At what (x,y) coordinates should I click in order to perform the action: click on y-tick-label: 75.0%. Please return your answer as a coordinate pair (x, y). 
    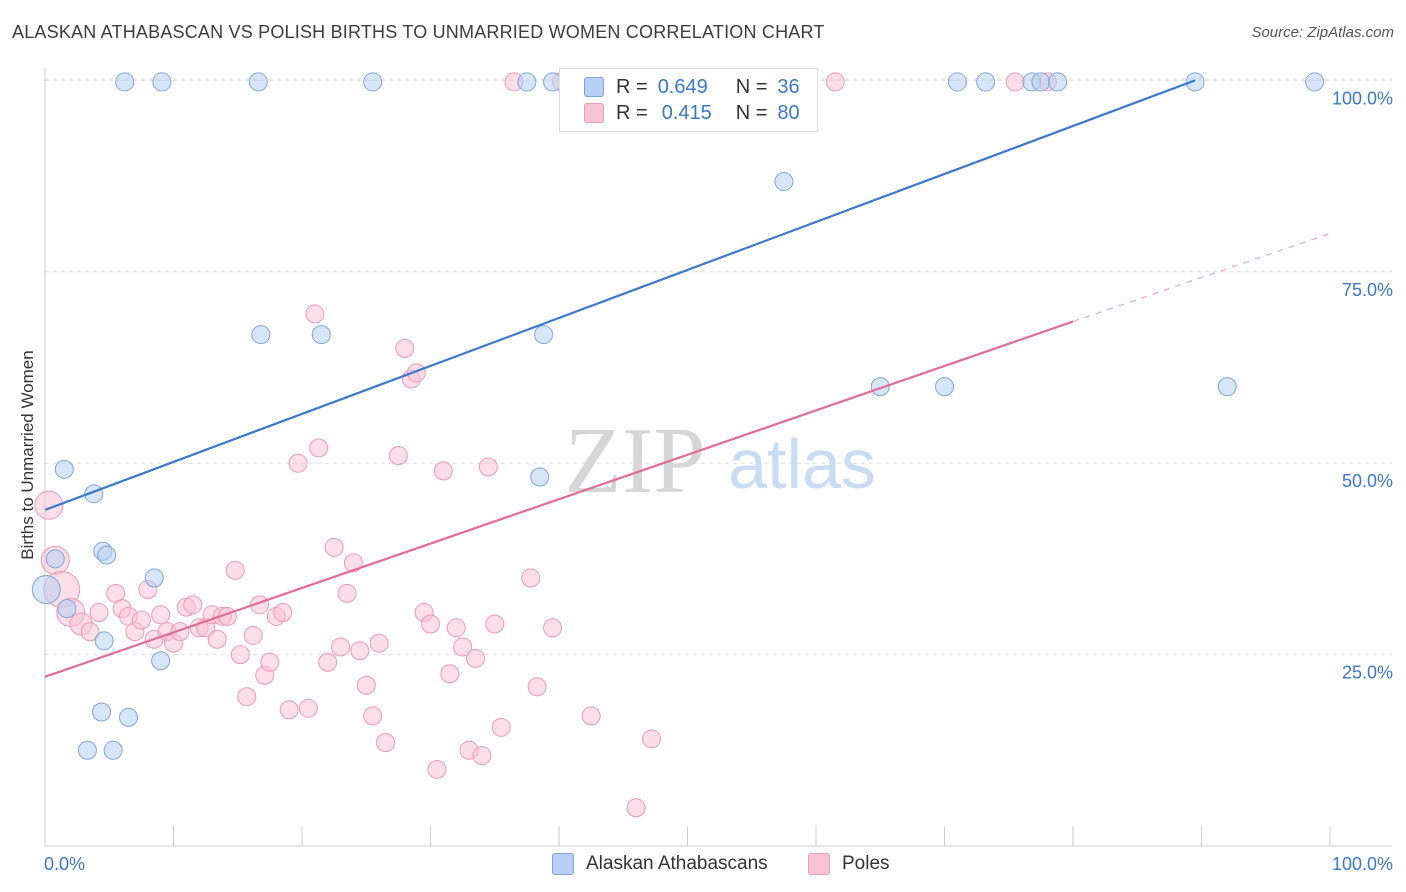
    Looking at the image, I should click on (1367, 290).